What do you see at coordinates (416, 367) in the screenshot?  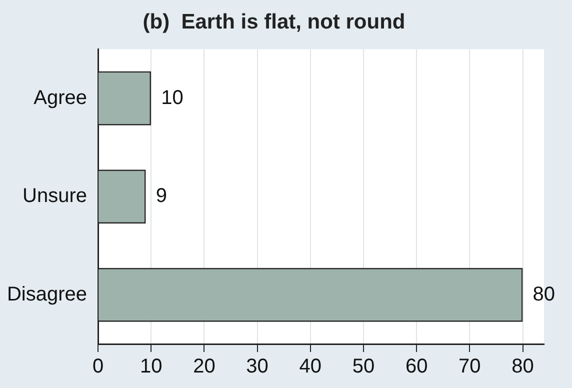 I see `x-tick-label: 60` at bounding box center [416, 367].